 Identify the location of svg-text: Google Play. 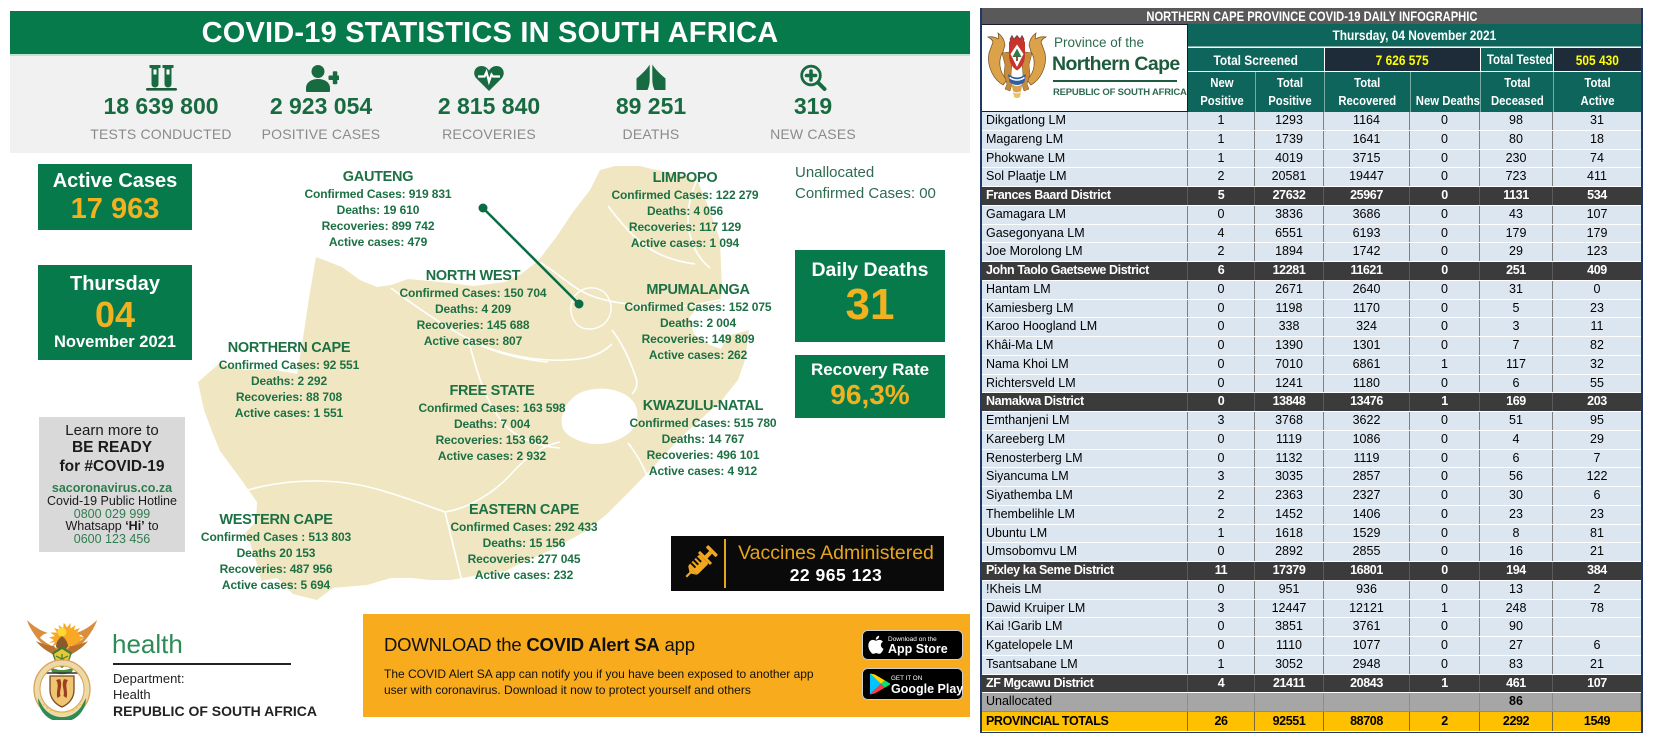
(927, 689).